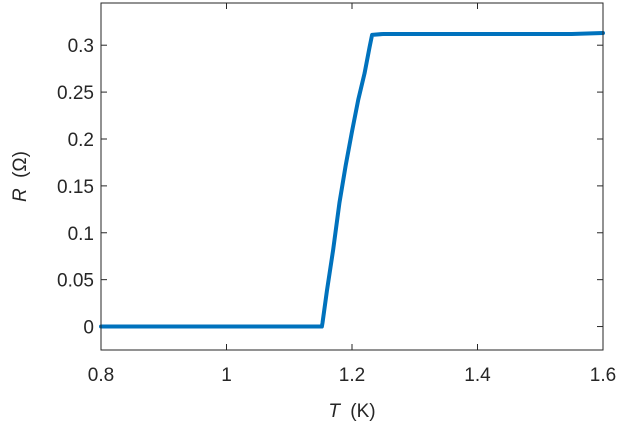  Describe the element at coordinates (75, 281) in the screenshot. I see `y-tick-label: 0.05` at that location.